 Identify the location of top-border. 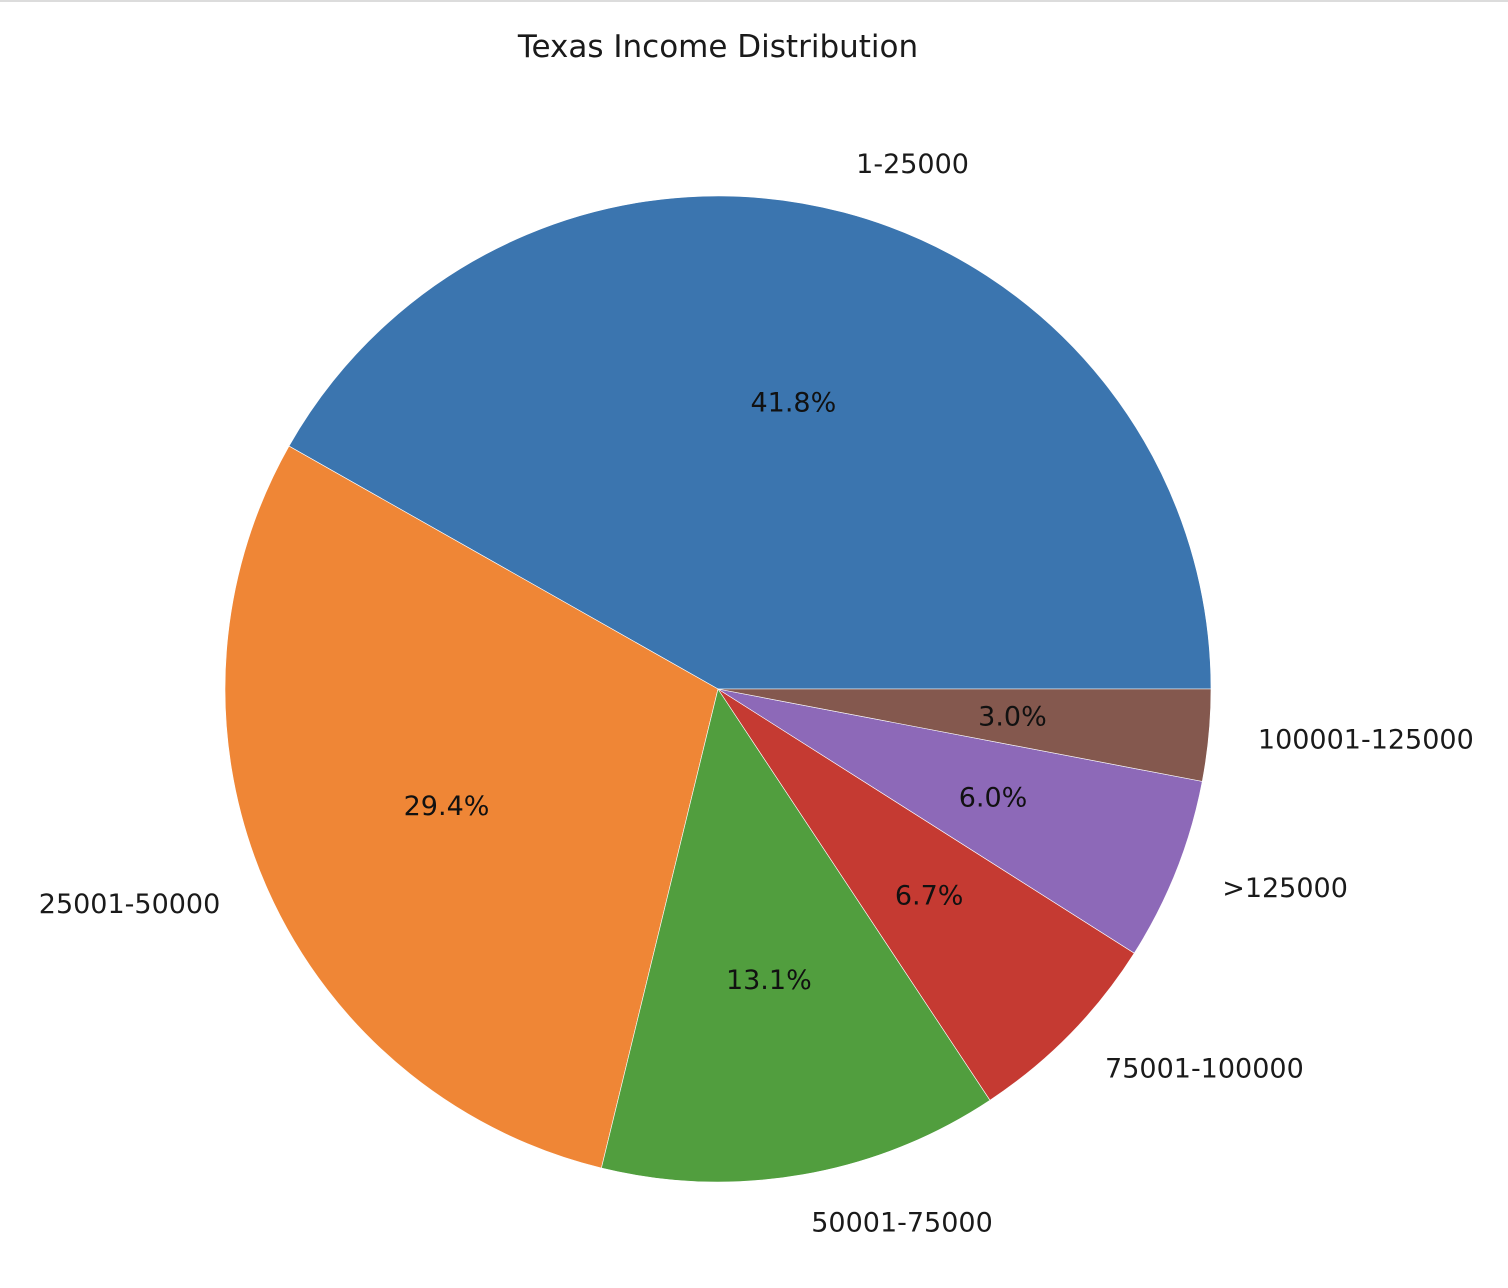
(754, 1).